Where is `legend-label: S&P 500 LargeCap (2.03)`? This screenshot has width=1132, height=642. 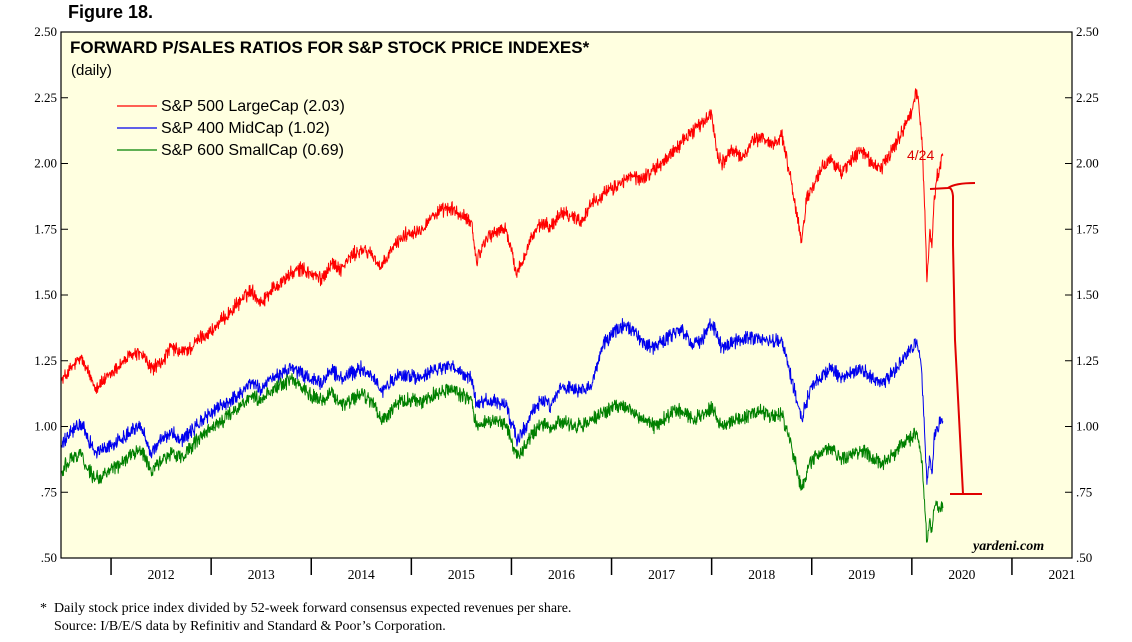
legend-label: S&P 500 LargeCap (2.03) is located at coordinates (253, 106).